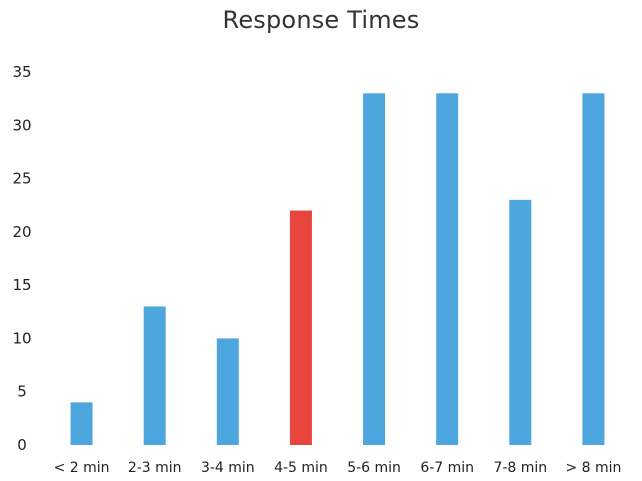 This screenshot has height=481, width=642. What do you see at coordinates (374, 468) in the screenshot?
I see `x-tick-label: 5-6 min` at bounding box center [374, 468].